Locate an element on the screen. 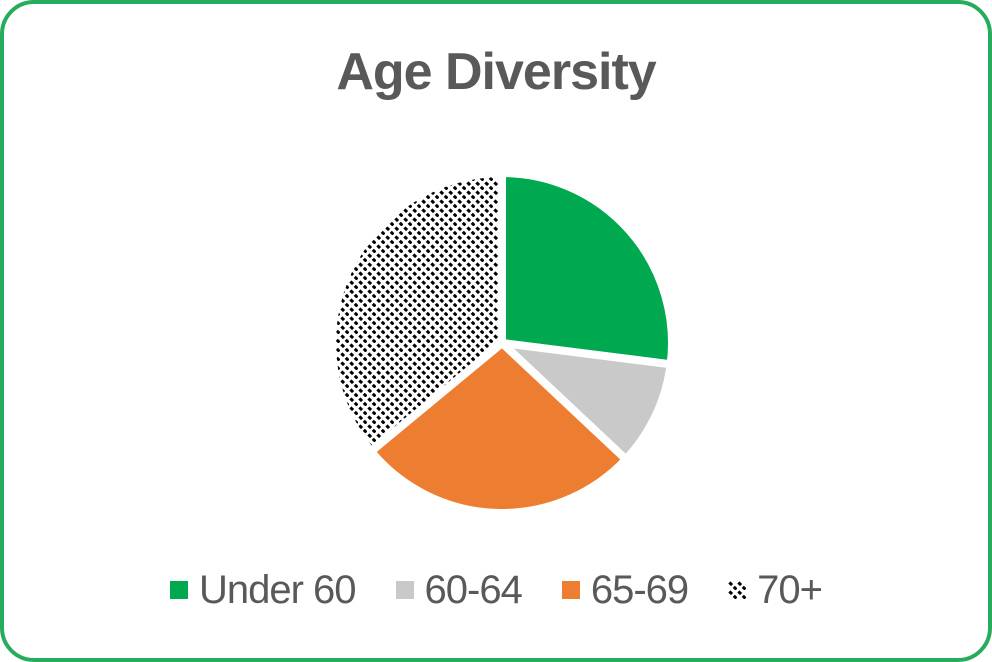 The image size is (992, 662). chart-legend: Under 60 60-64 65-69 70+ is located at coordinates (496, 590).